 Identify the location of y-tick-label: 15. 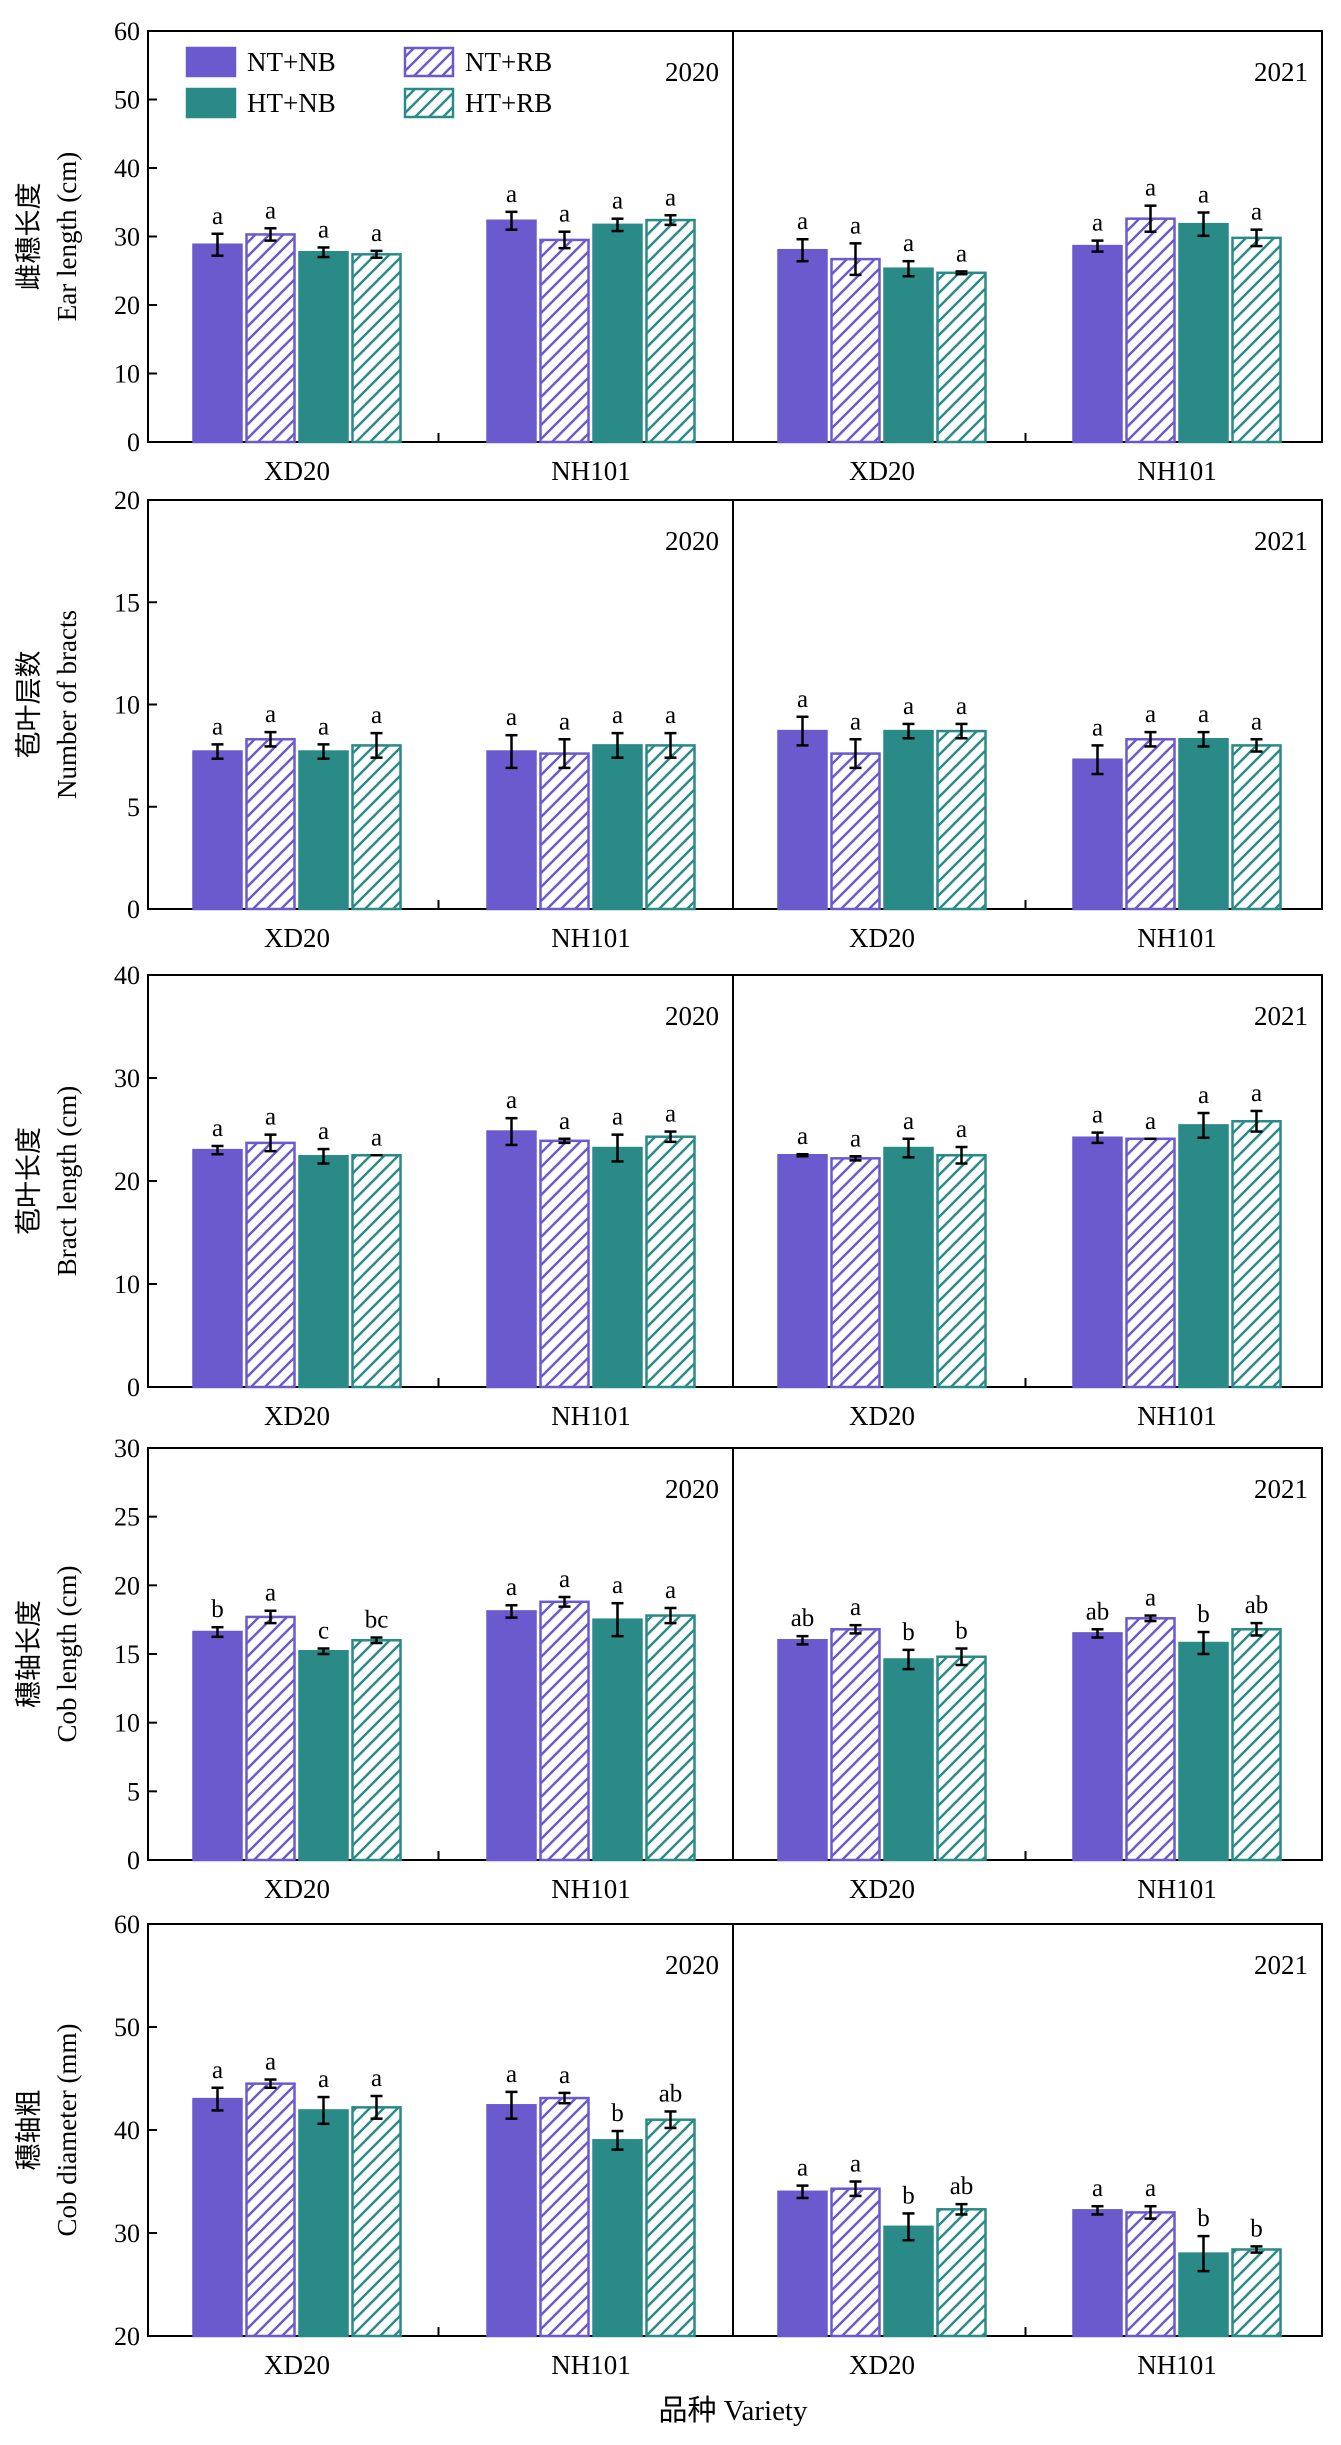
(127, 602).